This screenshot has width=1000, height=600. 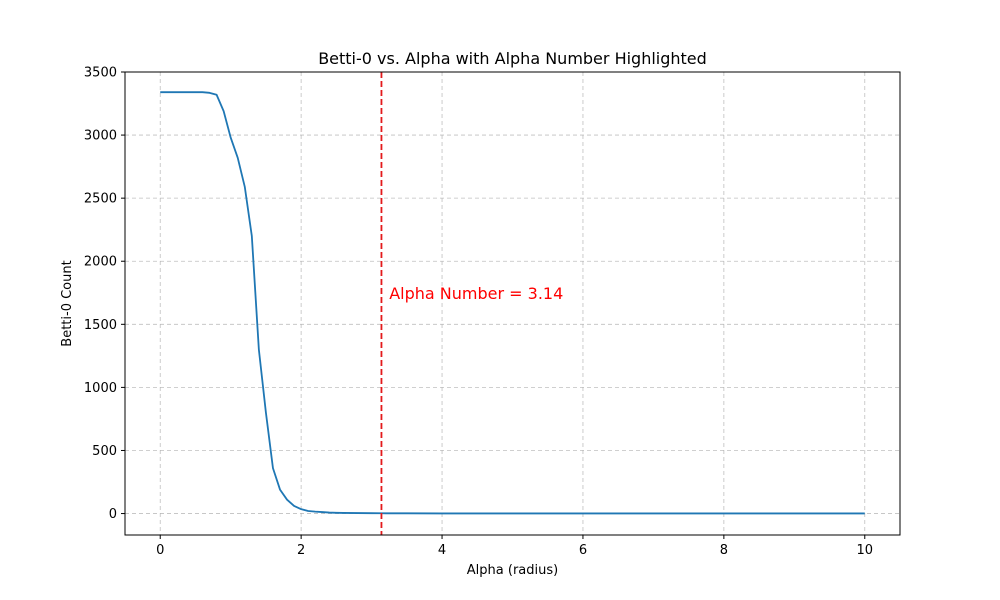 I want to click on y-tick-label: 500, so click(x=104, y=451).